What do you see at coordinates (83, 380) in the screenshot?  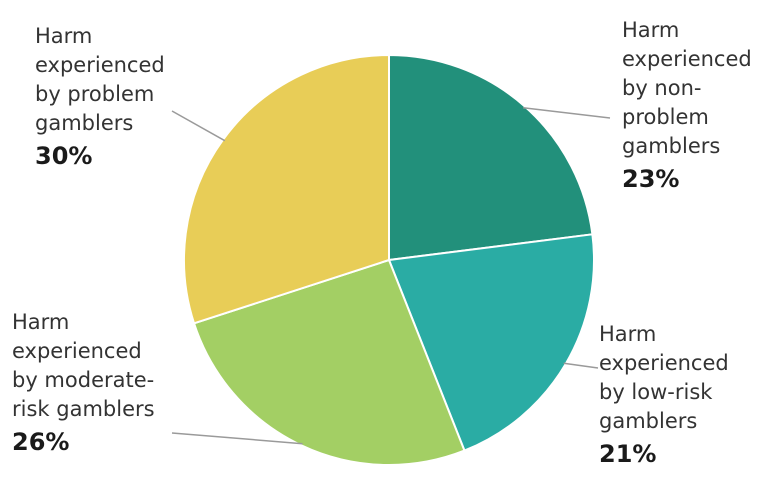 I see `label-line: by moderate-` at bounding box center [83, 380].